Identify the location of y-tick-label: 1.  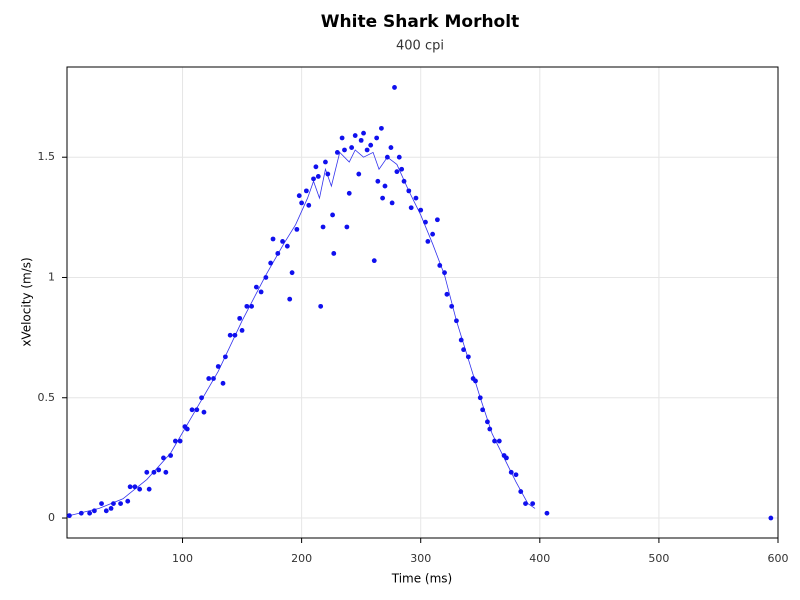
(51, 276).